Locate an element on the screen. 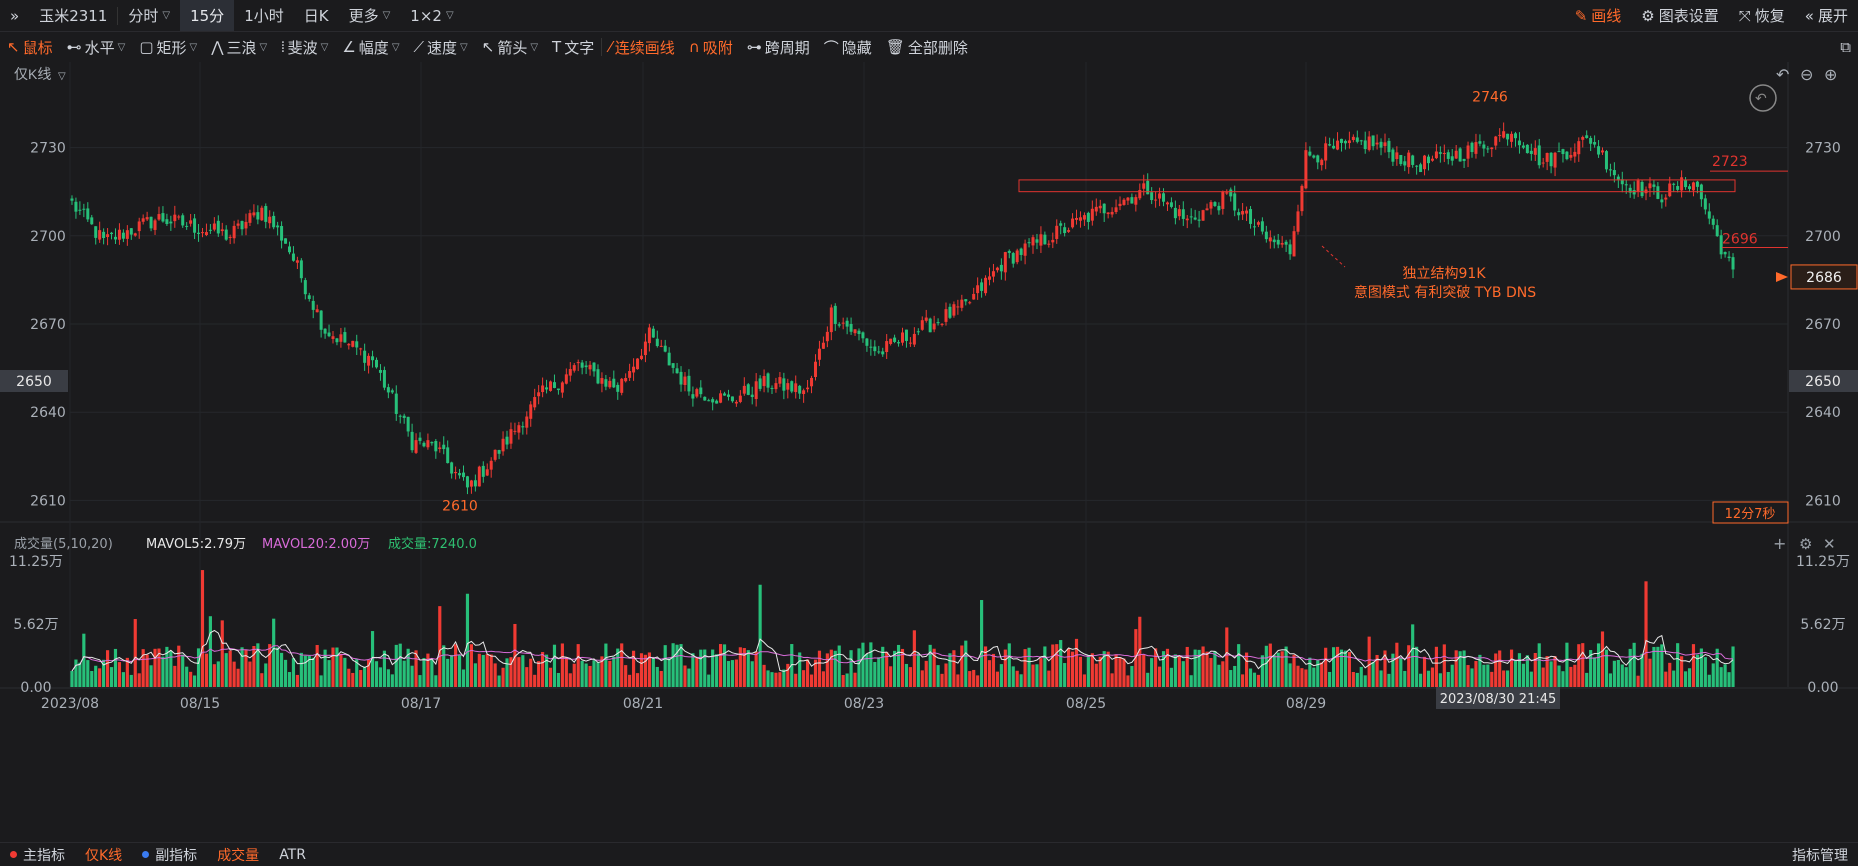 The width and height of the screenshot is (1858, 866). expand-sidebar-icon: » is located at coordinates (15, 15).